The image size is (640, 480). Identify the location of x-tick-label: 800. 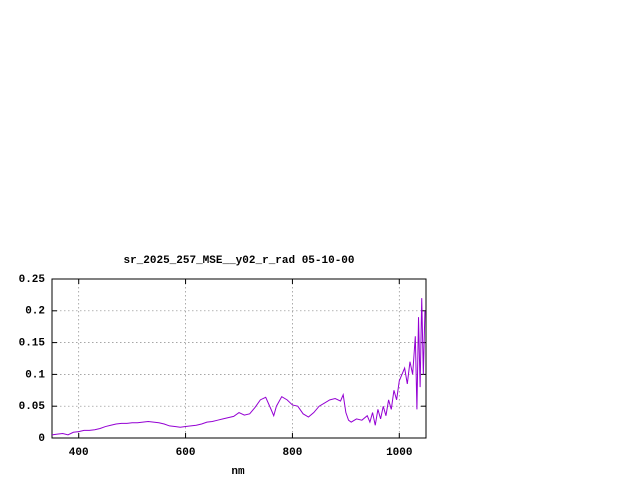
(293, 453).